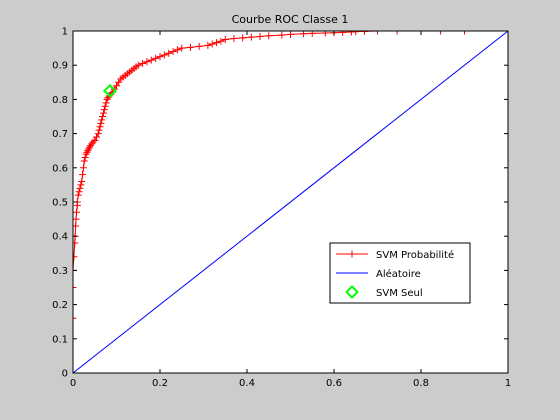  What do you see at coordinates (290, 19) in the screenshot?
I see `chart-title: Courbe ROC Classe 1` at bounding box center [290, 19].